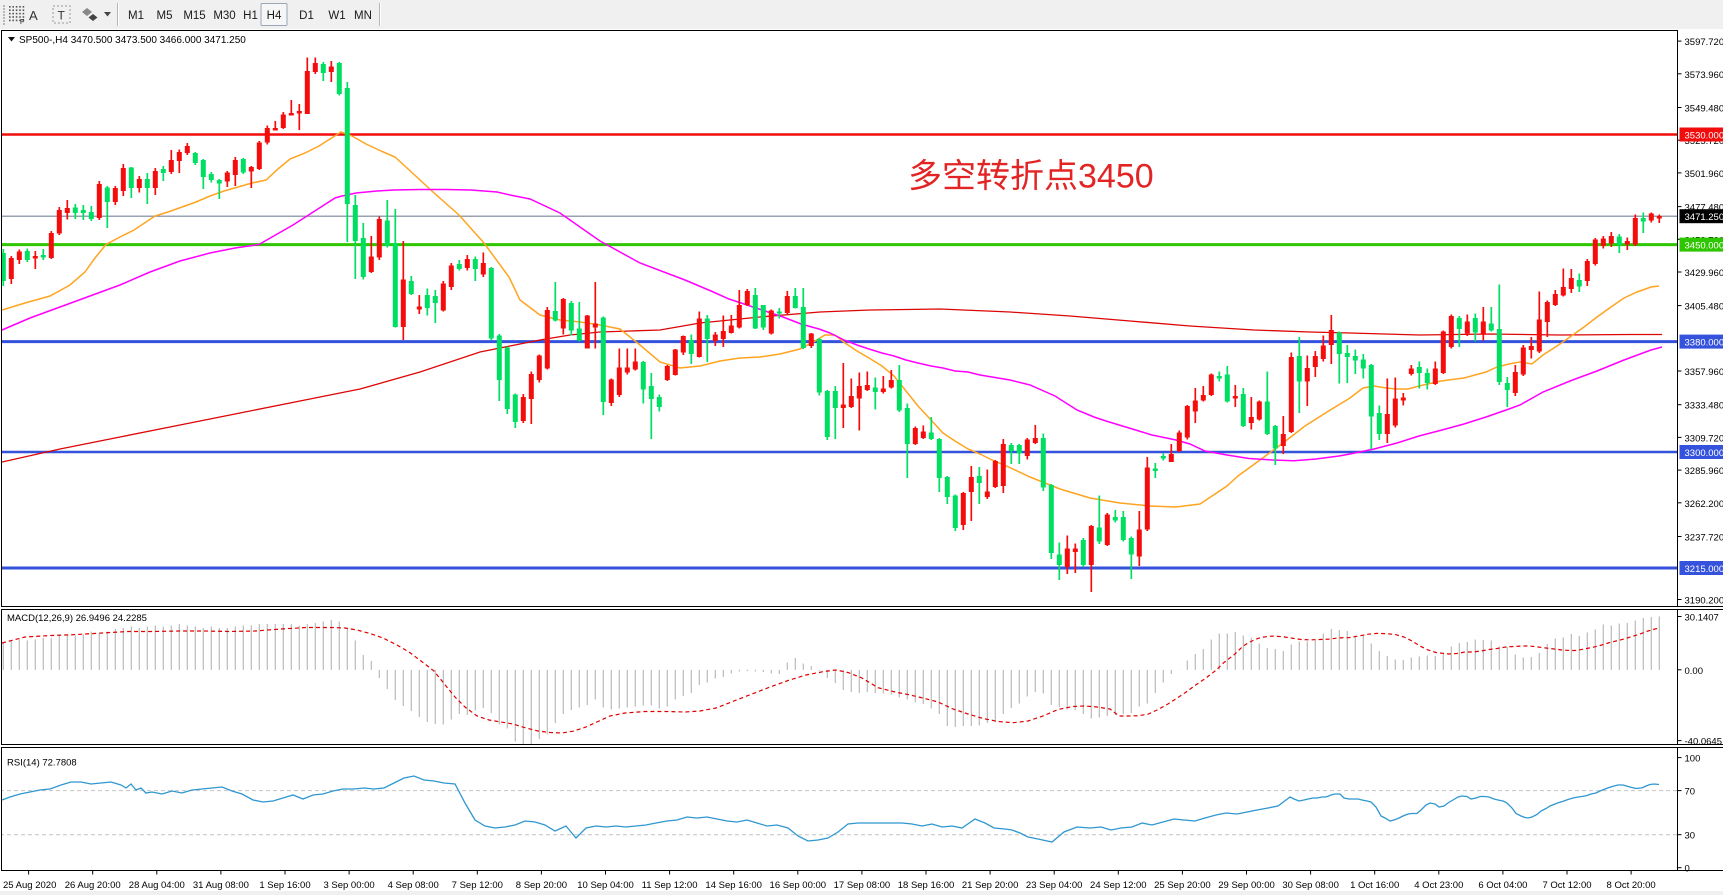 This screenshot has width=1723, height=895. Describe the element at coordinates (1704, 406) in the screenshot. I see `svg-text: 3333.480` at that location.